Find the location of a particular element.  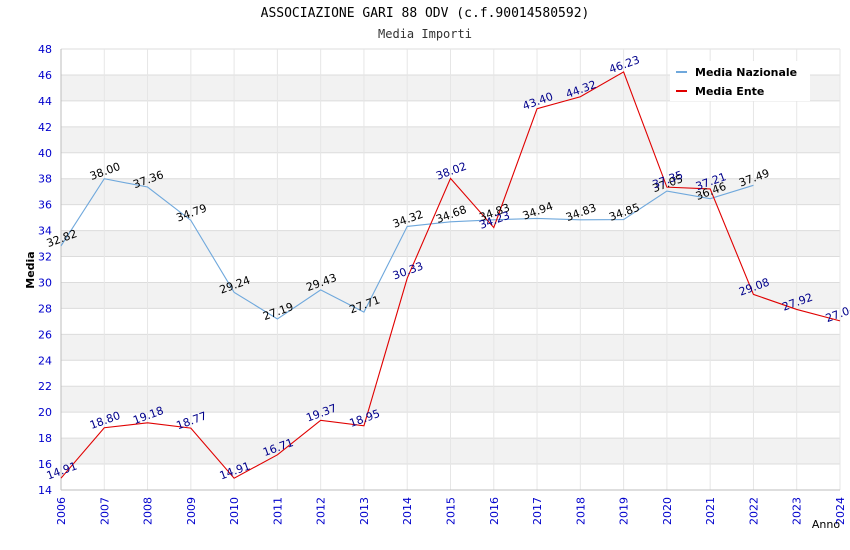

x-tick-label: 2022 is located at coordinates (753, 511).